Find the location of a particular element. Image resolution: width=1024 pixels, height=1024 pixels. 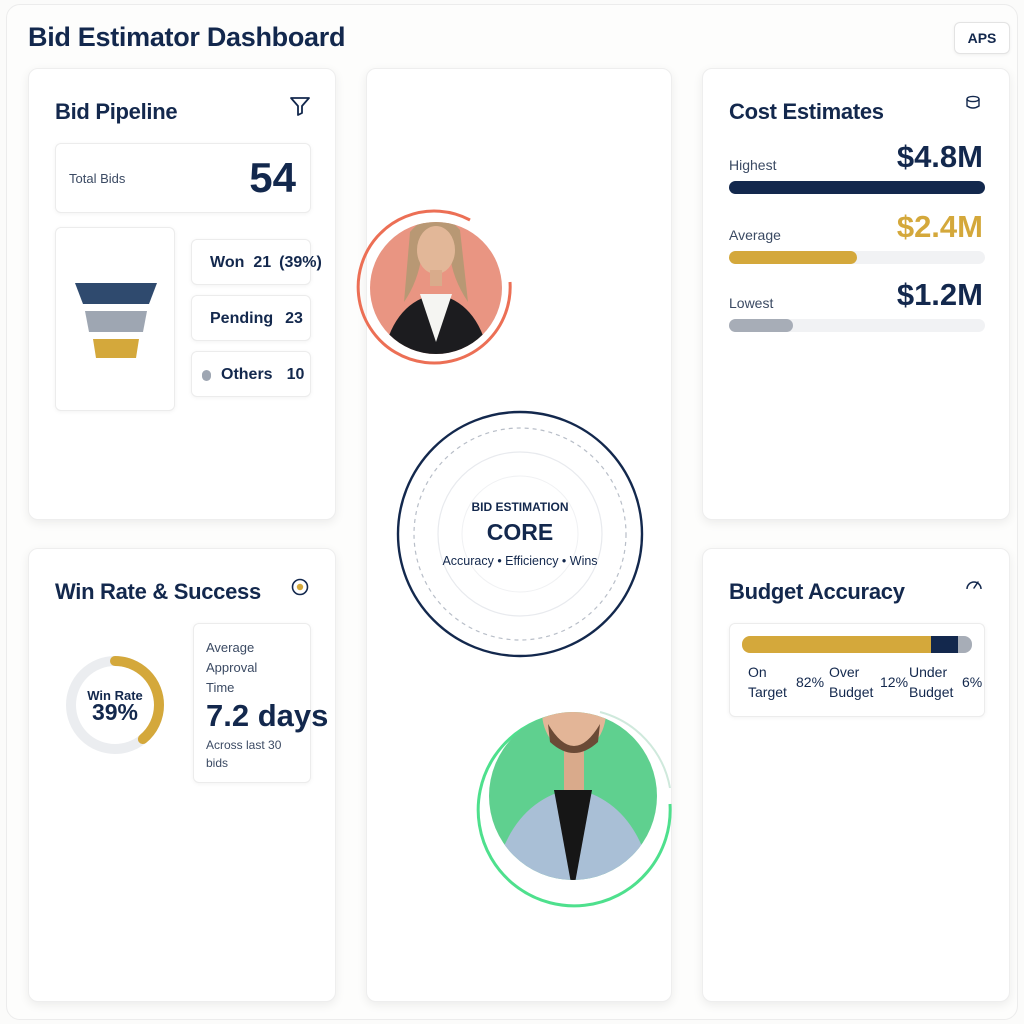

cost-estimates-title: Cost Estimates is located at coordinates (806, 111).